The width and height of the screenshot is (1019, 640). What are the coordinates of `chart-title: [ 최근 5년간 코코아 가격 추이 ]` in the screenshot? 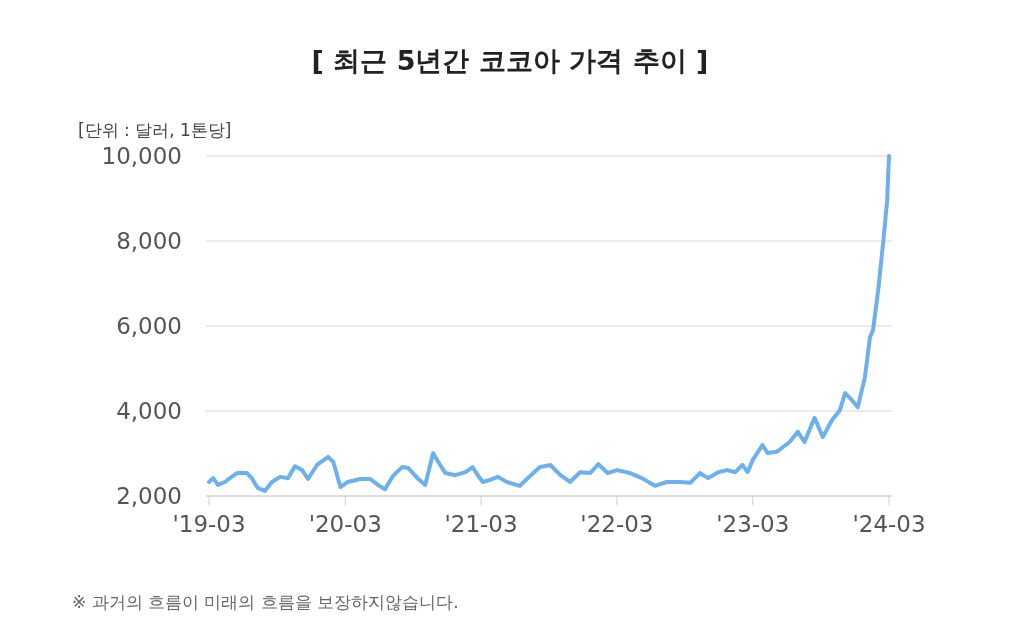 It's located at (510, 60).